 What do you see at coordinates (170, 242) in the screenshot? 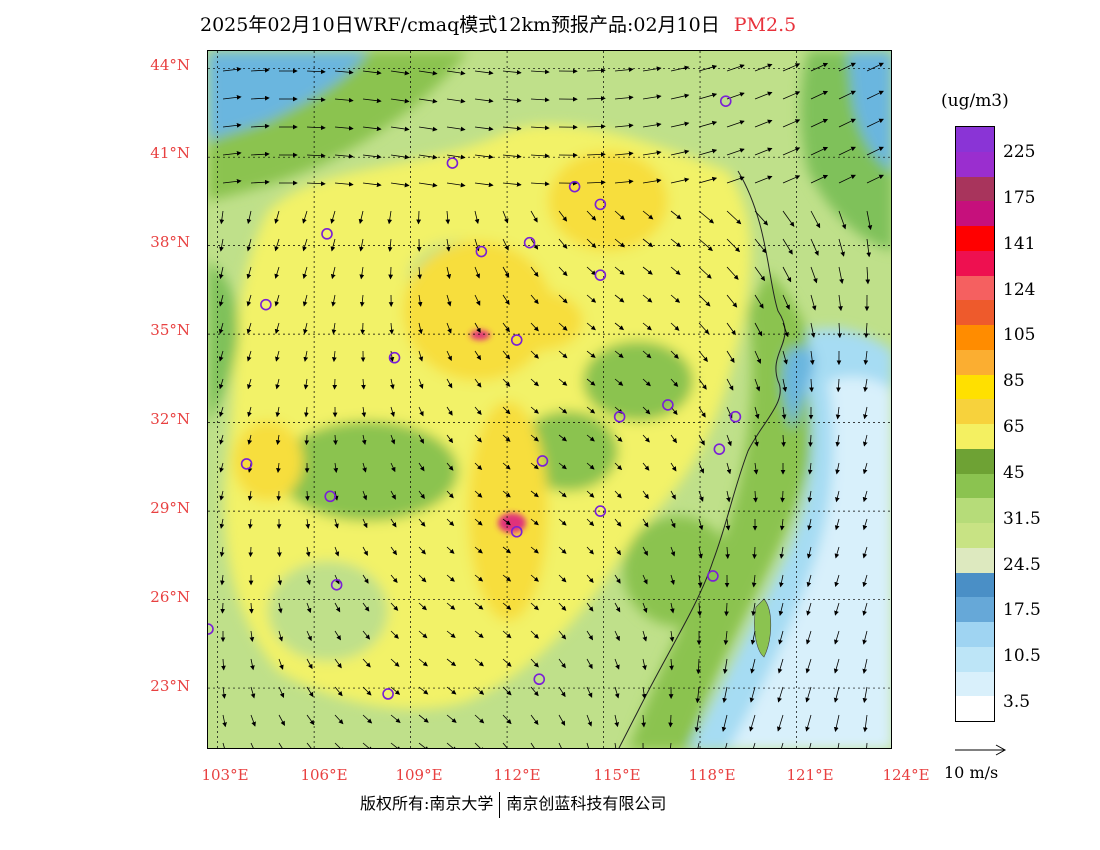
I see `lat-tick: 38°N` at bounding box center [170, 242].